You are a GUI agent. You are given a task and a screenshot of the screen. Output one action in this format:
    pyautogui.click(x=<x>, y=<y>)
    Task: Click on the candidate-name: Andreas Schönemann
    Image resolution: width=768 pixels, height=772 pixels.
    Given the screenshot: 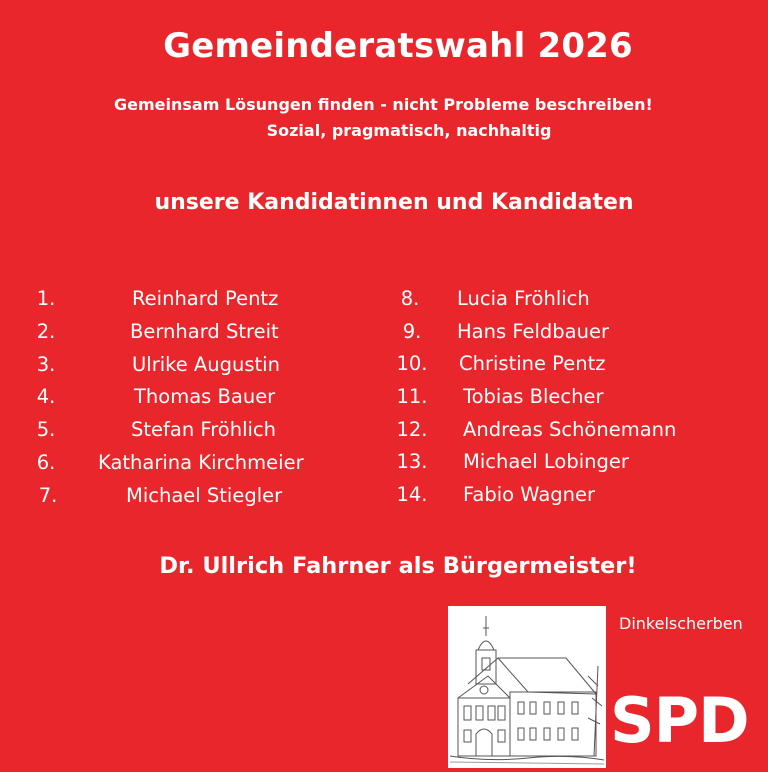 What is the action you would take?
    pyautogui.click(x=570, y=429)
    